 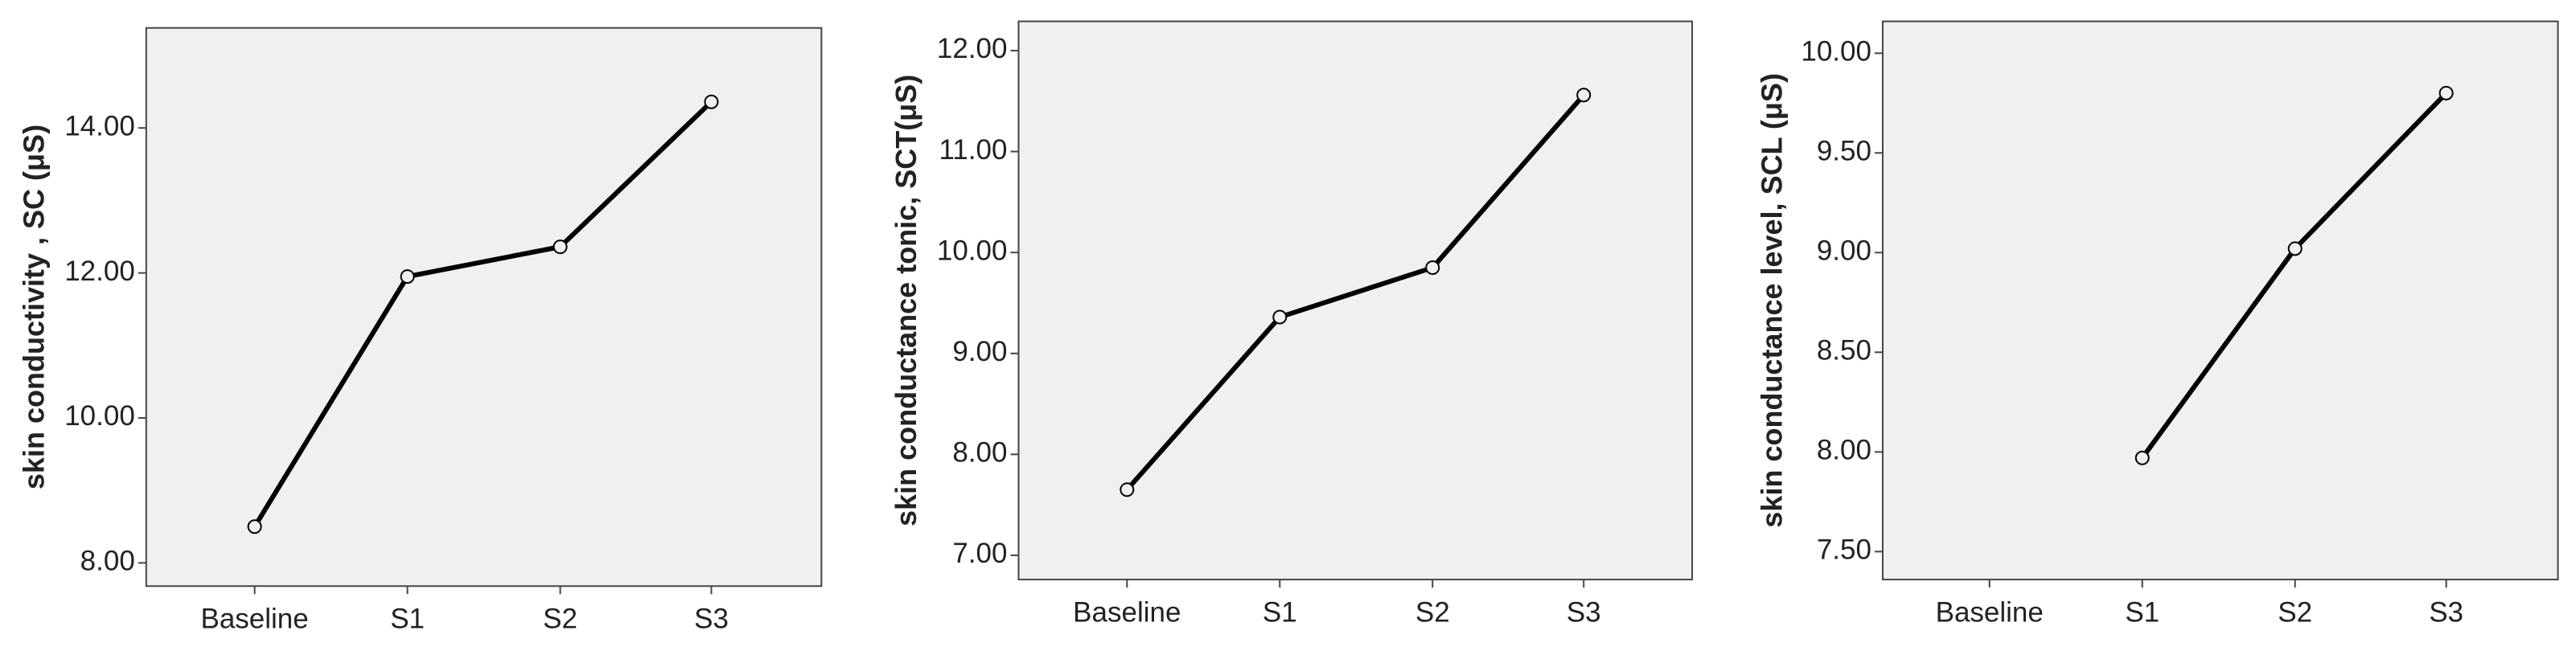 What do you see at coordinates (1844, 350) in the screenshot?
I see `y-tick-label: 8.50` at bounding box center [1844, 350].